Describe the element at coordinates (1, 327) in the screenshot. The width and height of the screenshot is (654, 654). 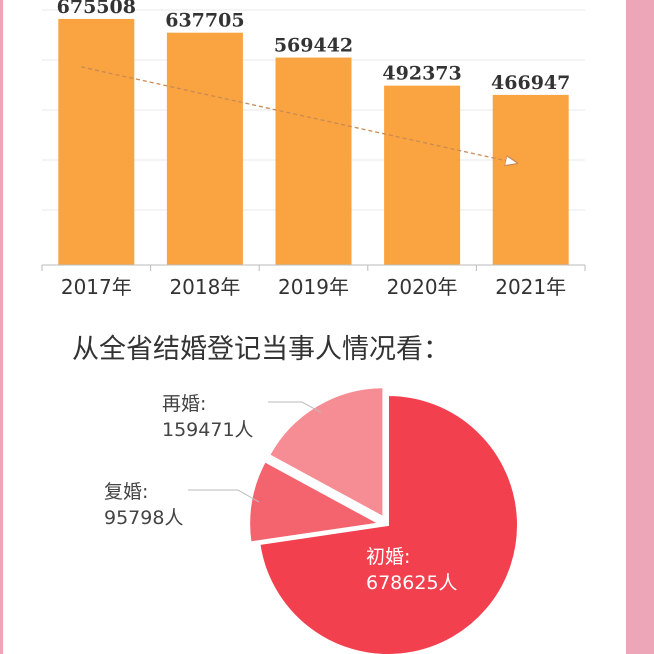
I see `decorative-left-edge` at that location.